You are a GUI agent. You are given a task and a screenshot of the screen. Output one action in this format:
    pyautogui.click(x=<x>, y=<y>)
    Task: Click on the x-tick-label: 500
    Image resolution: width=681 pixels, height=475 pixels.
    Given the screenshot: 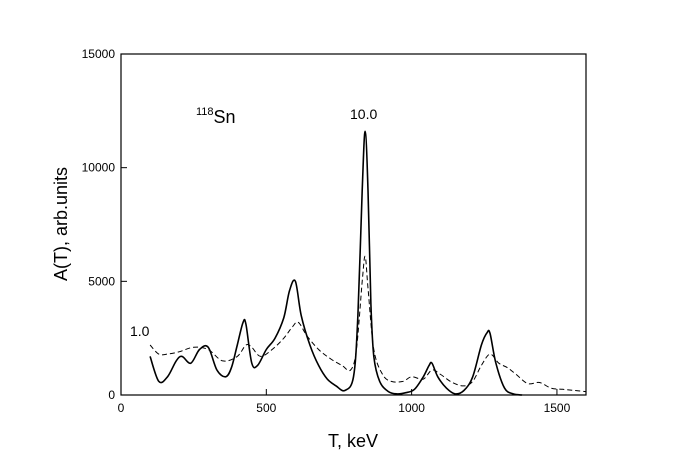 What is the action you would take?
    pyautogui.click(x=266, y=408)
    